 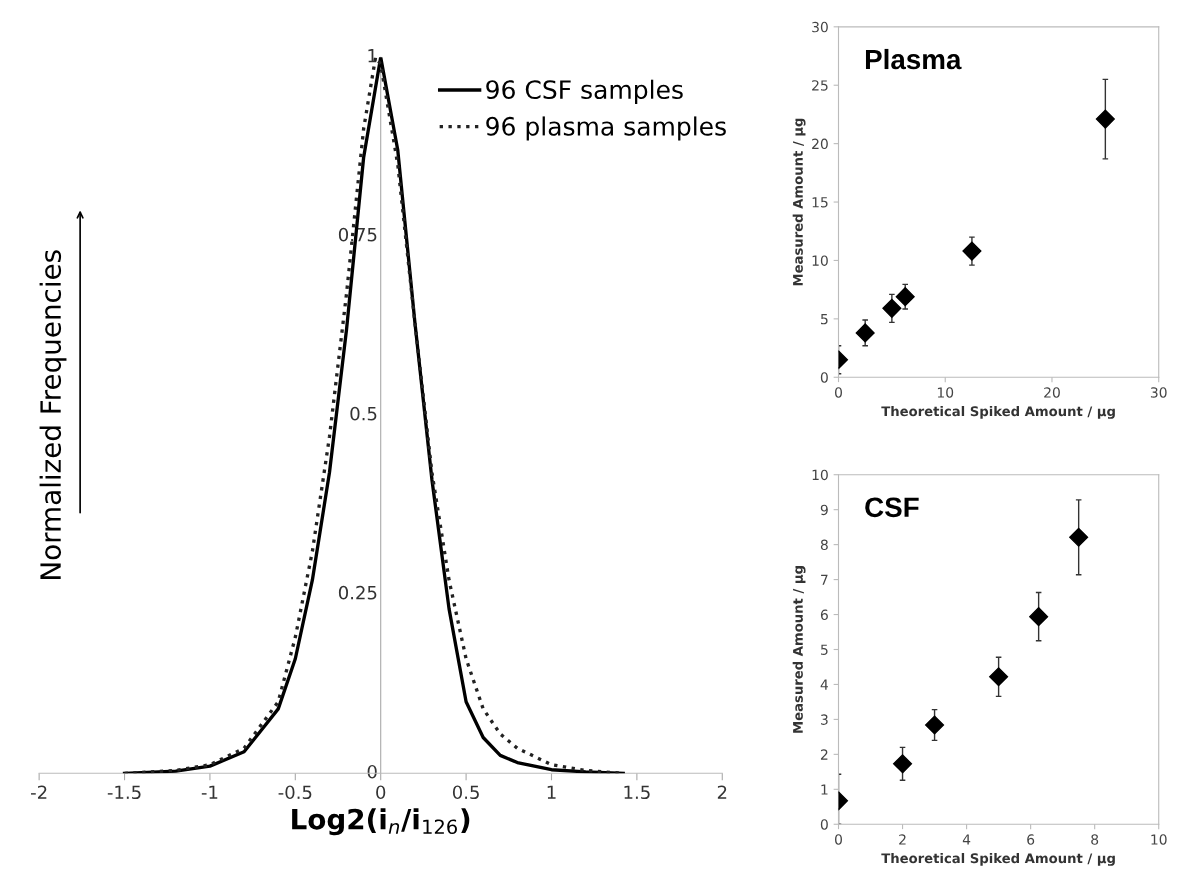 I want to click on x-tick-label: 20, so click(x=1052, y=392).